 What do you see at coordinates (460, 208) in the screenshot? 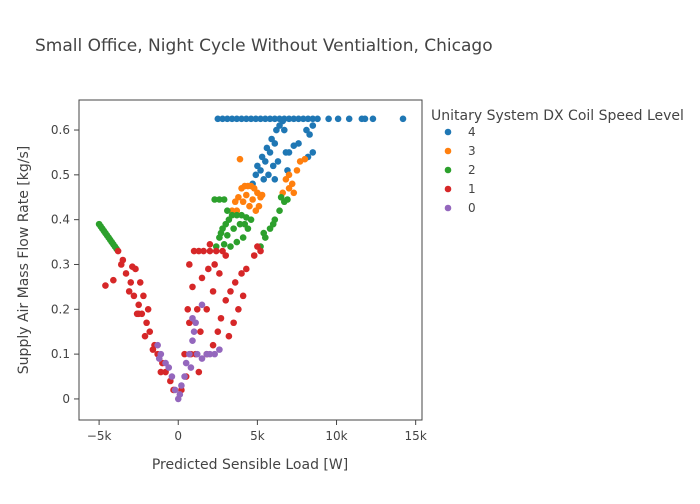
I see `legend-item-0: 0` at bounding box center [460, 208].